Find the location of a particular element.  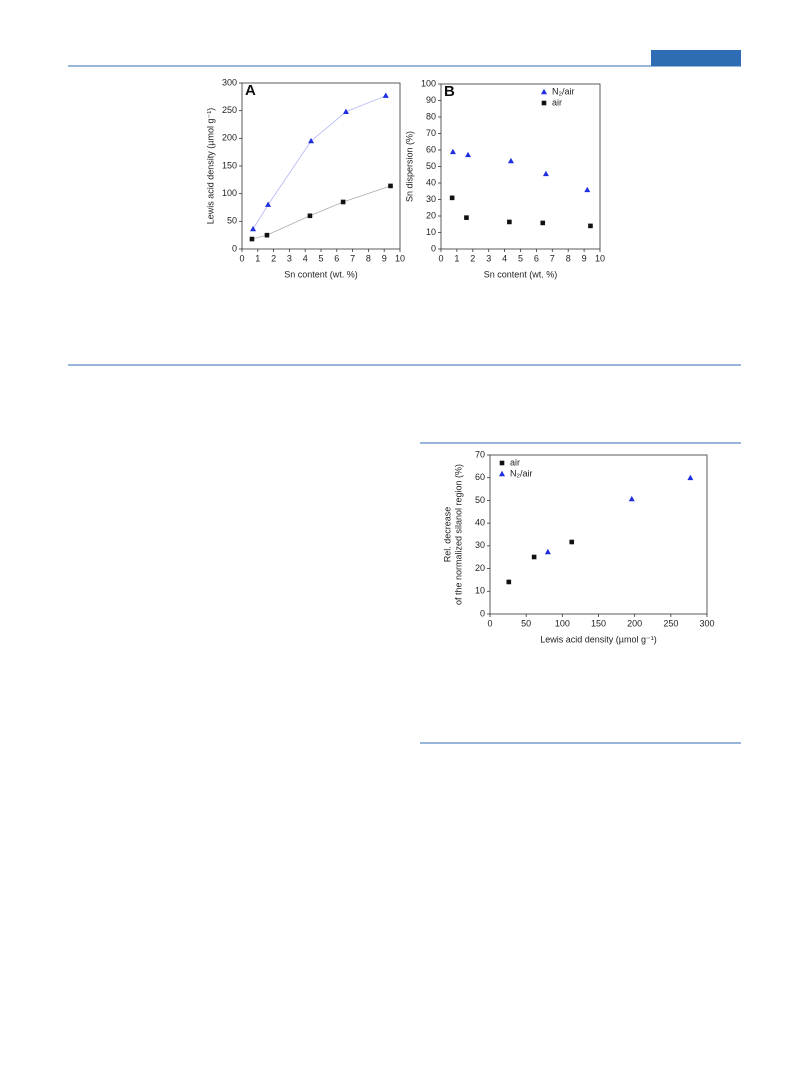

y-axis-label: of the normalized silanol region (%) is located at coordinates (458, 534).